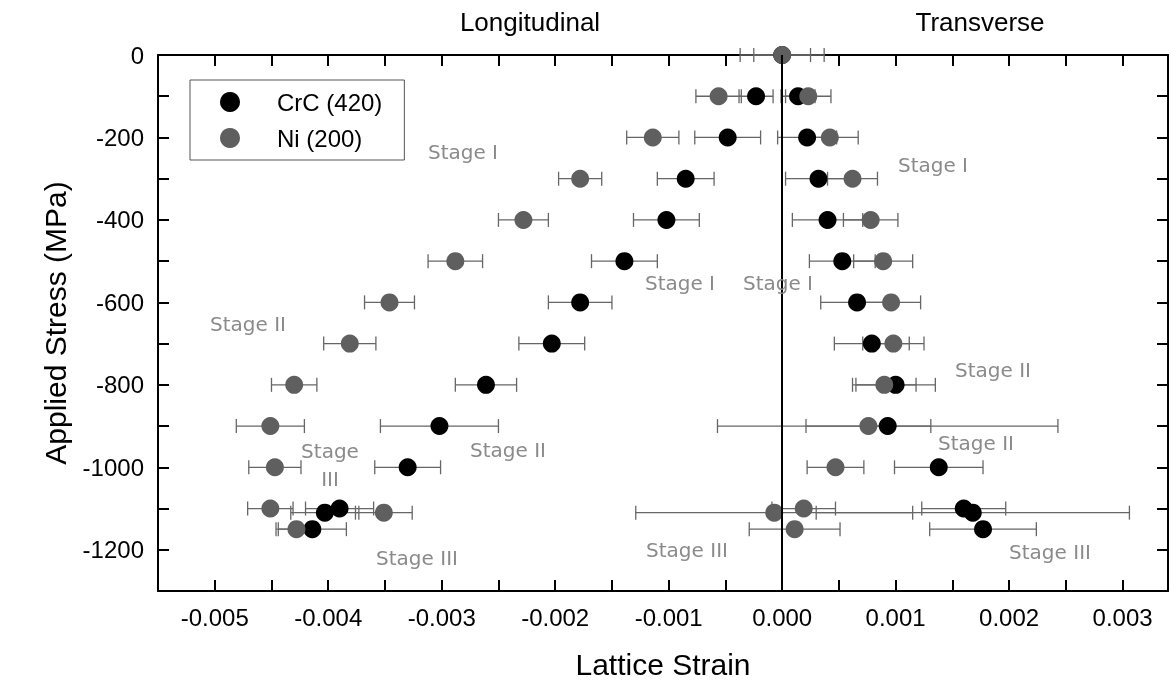  I want to click on x-tick-label: 0.001, so click(895, 617).